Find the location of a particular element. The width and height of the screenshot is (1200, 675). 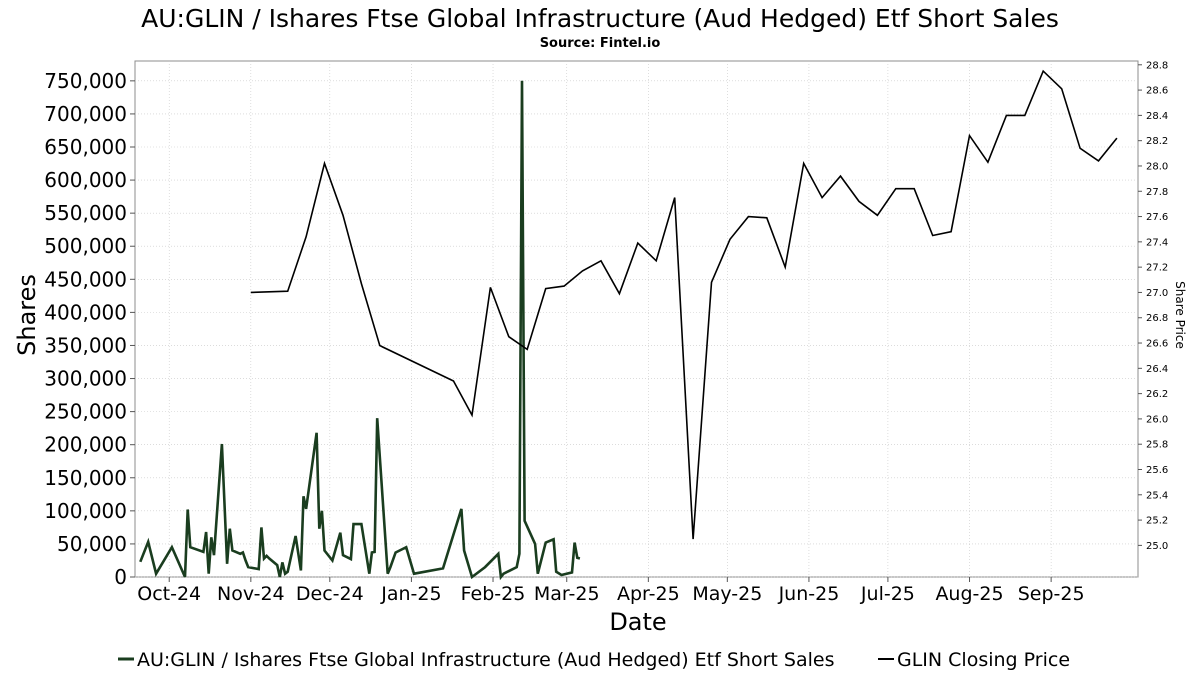

y2-tick-label: 28.2 is located at coordinates (1157, 141).